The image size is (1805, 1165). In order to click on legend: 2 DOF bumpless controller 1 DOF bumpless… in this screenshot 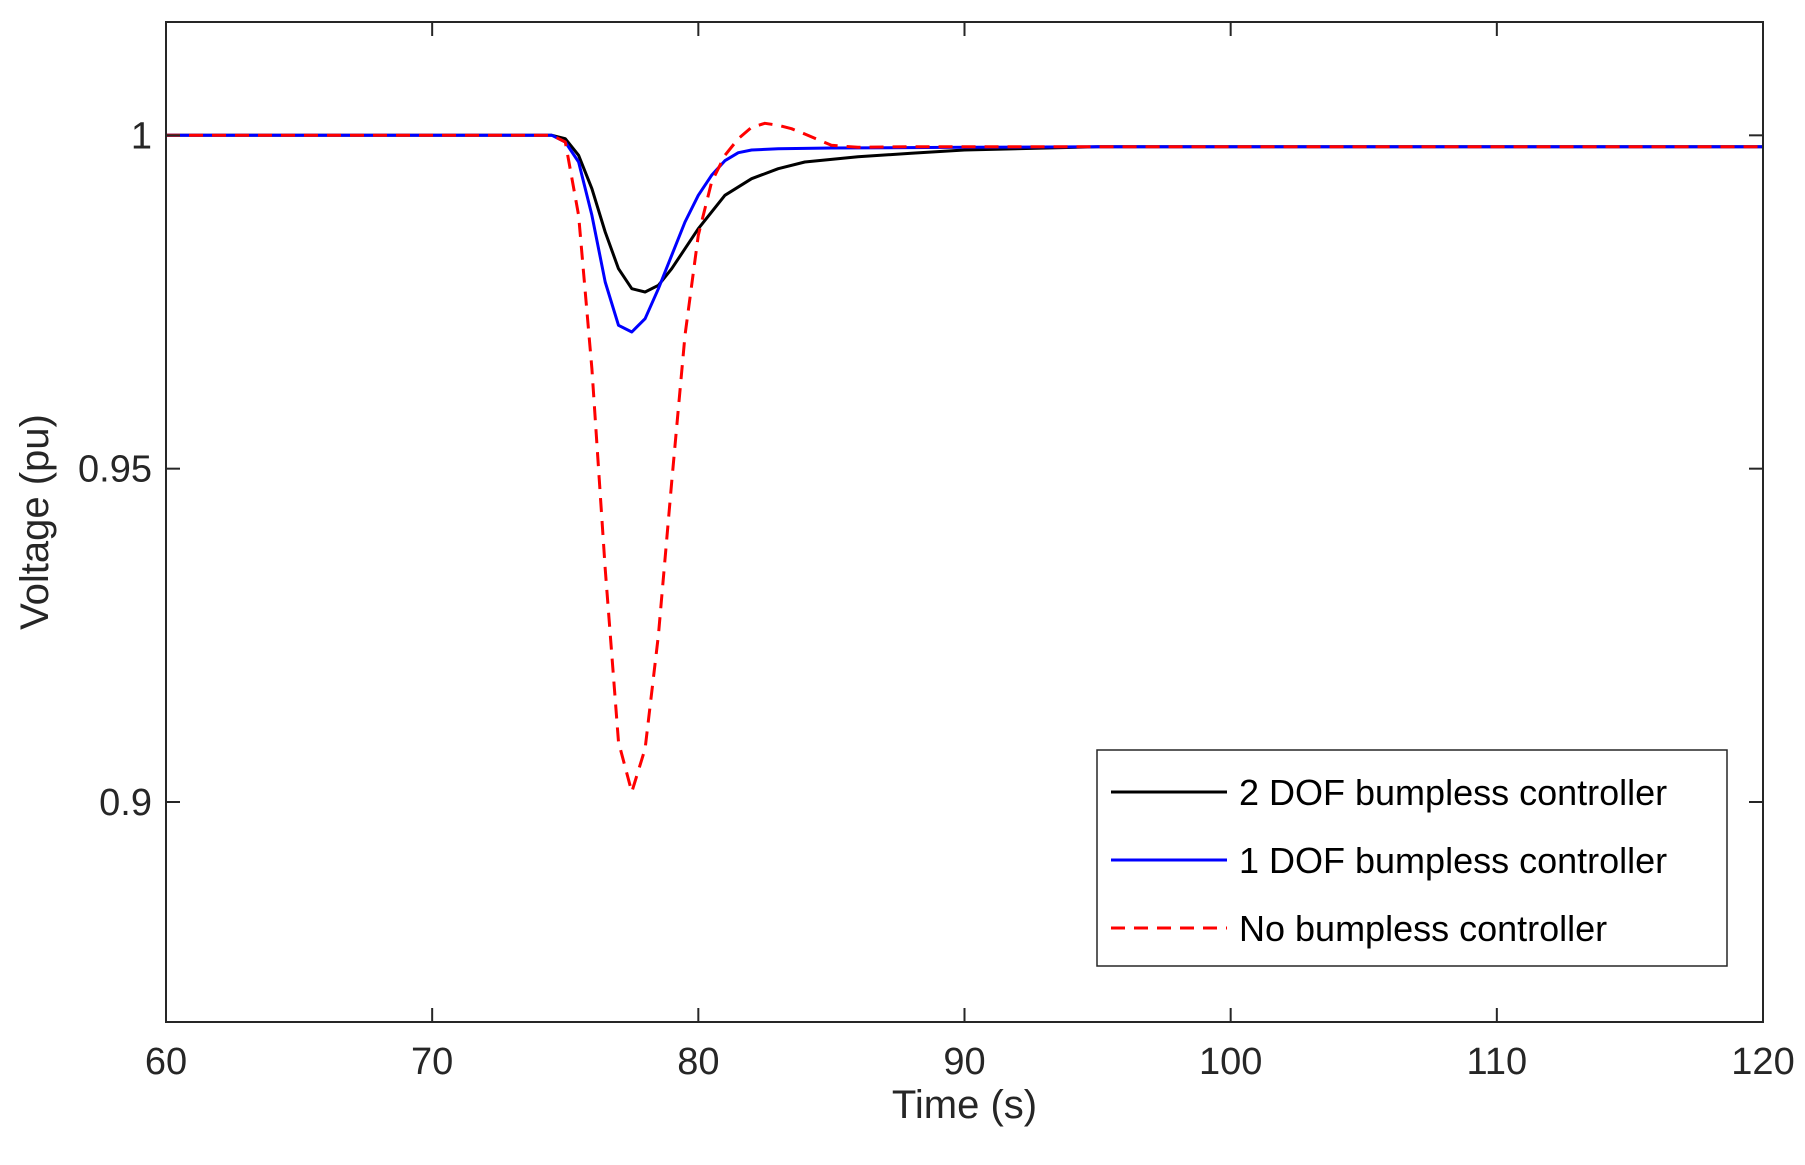, I will do `click(1412, 858)`.